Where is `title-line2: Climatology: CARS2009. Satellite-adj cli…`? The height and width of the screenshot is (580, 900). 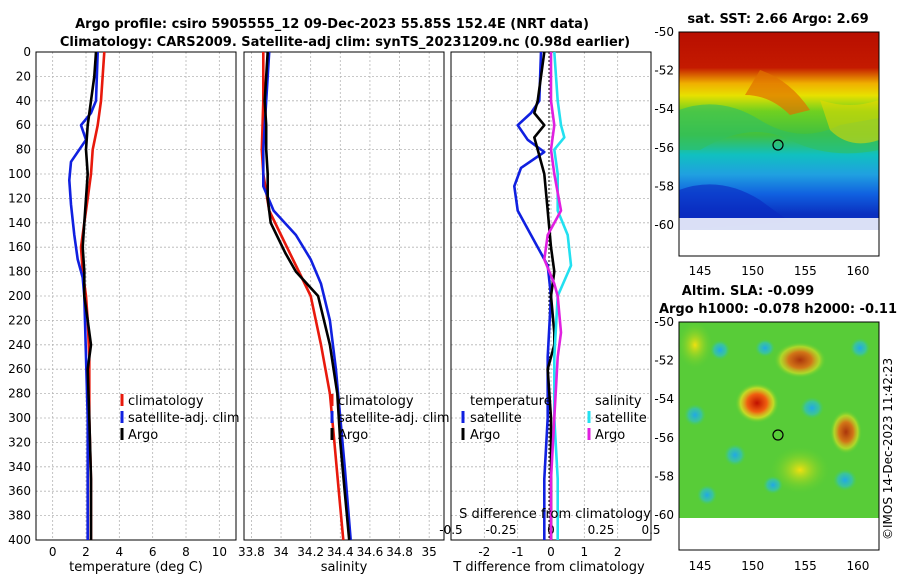 title-line2: Climatology: CARS2009. Satellite-adj cli… is located at coordinates (345, 42).